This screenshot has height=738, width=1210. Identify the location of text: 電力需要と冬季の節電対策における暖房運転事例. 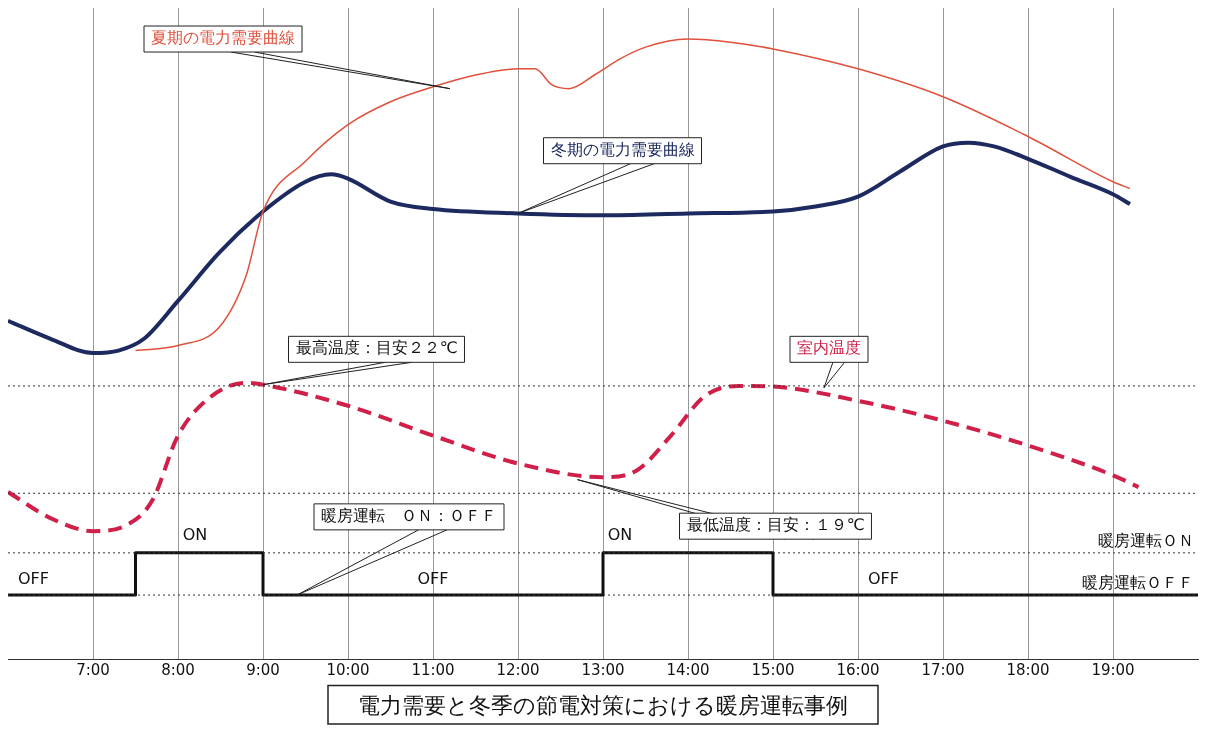
(603, 705).